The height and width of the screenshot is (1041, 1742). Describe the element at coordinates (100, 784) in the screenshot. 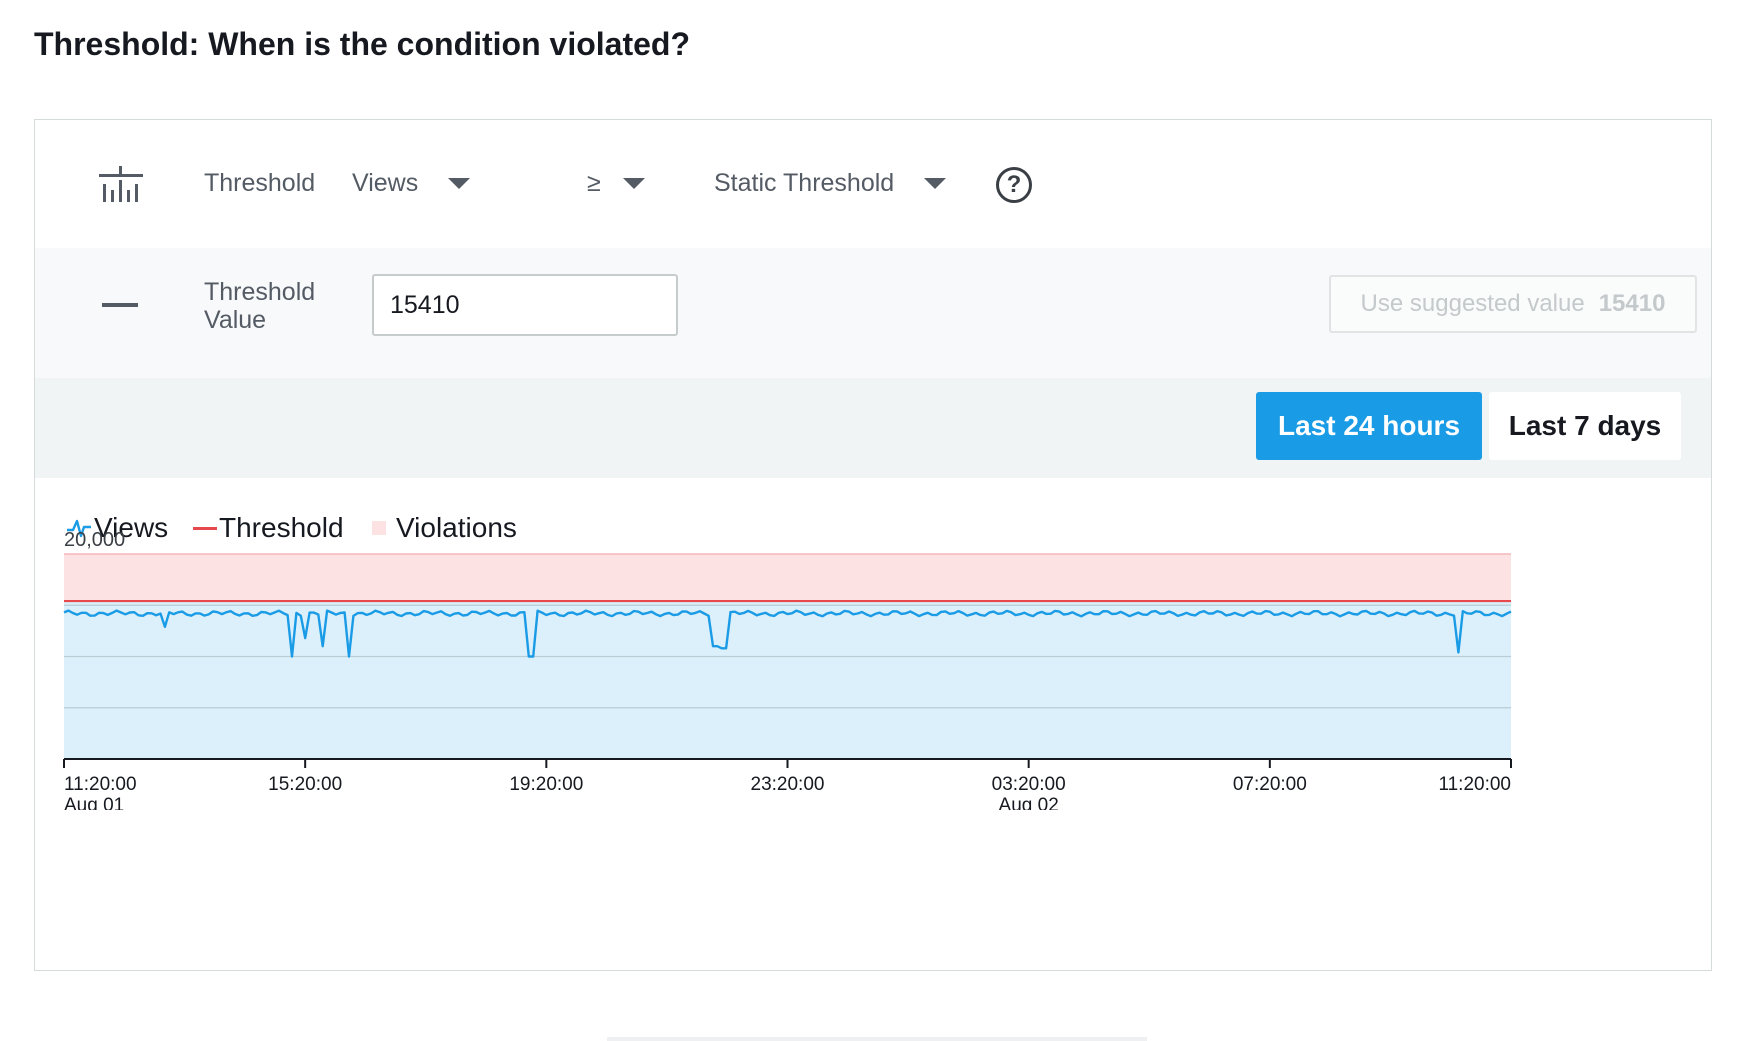

I see `x-tick-label-0: 11:20:00` at that location.